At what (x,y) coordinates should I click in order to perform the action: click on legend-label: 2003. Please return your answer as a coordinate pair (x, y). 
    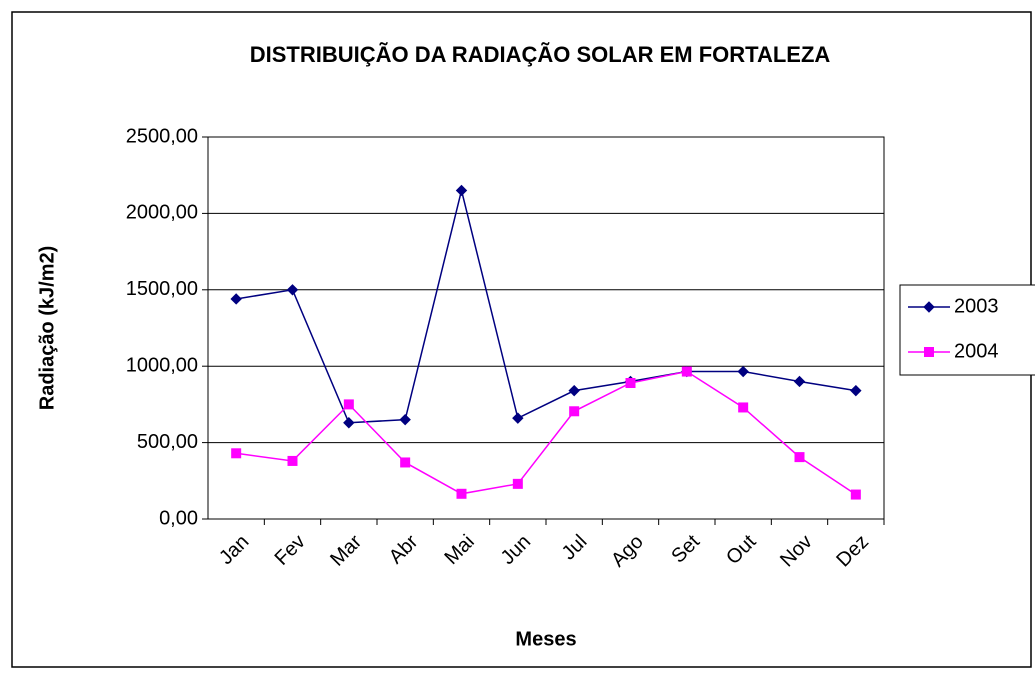
    Looking at the image, I should click on (976, 306).